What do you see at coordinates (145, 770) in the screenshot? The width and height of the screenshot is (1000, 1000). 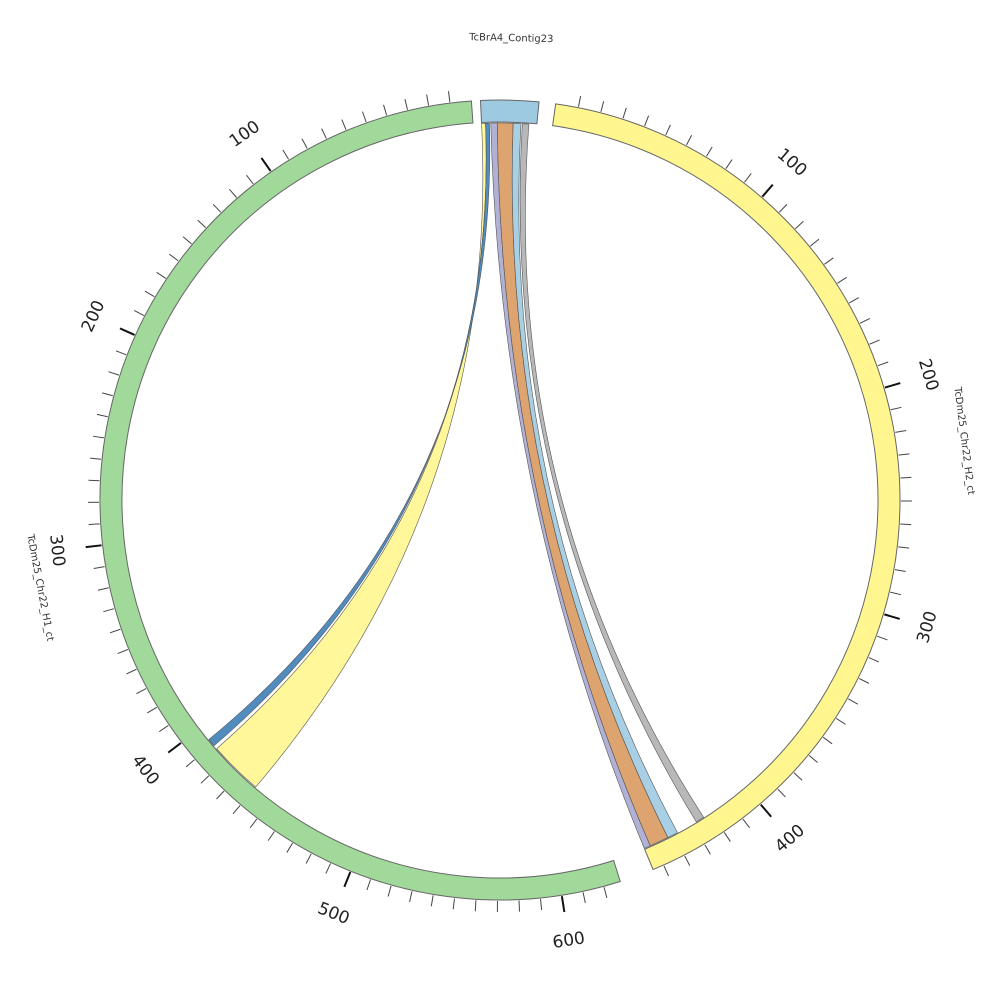 I see `tick-label-h1-400: 400` at bounding box center [145, 770].